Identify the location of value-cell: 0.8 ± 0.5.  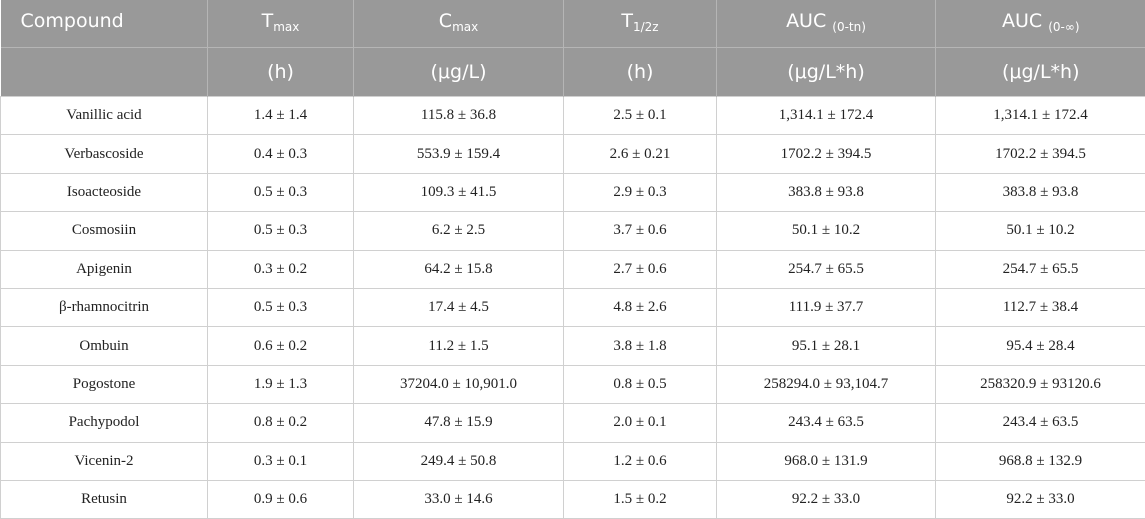
(640, 384).